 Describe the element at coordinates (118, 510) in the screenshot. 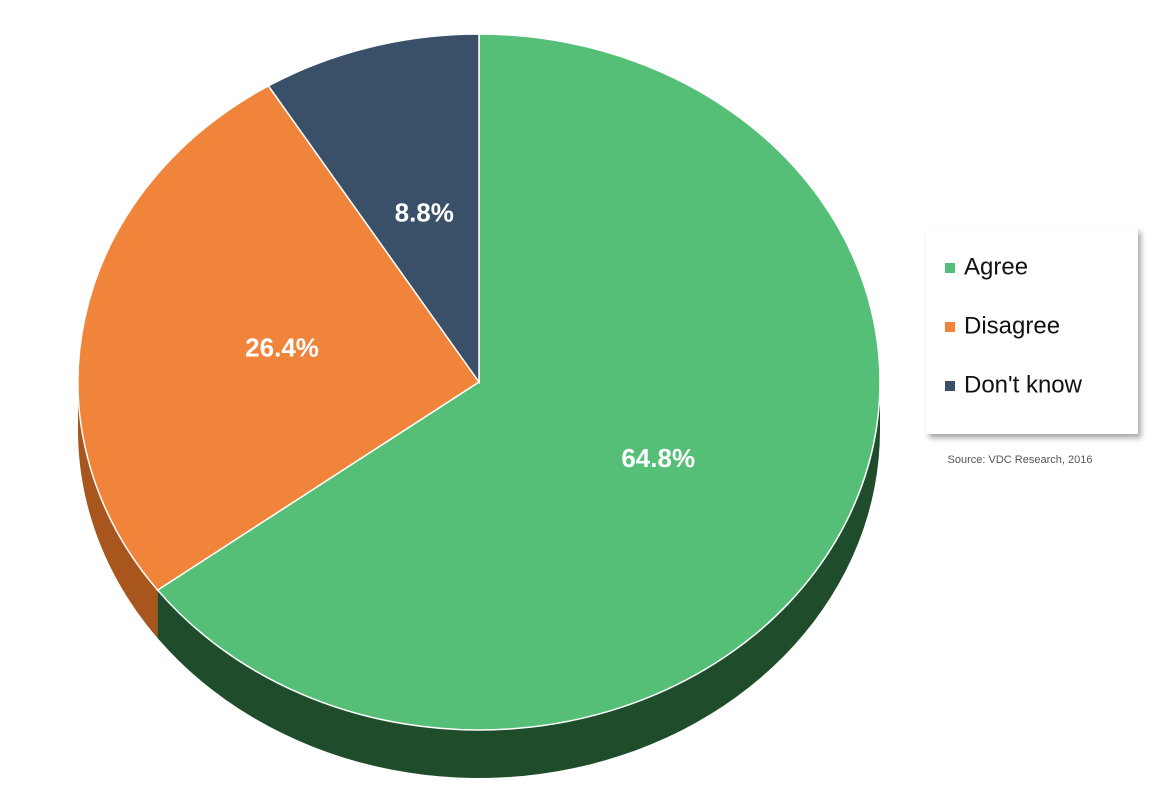

I see `slice-side` at that location.